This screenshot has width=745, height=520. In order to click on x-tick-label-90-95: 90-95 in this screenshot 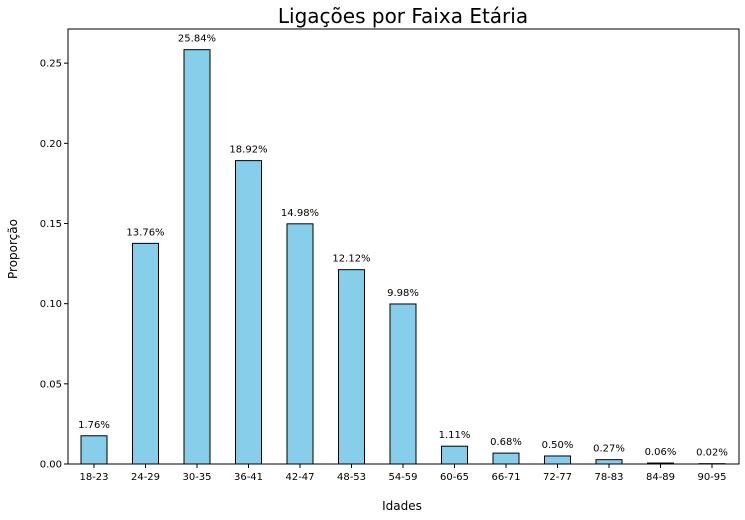, I will do `click(711, 477)`.